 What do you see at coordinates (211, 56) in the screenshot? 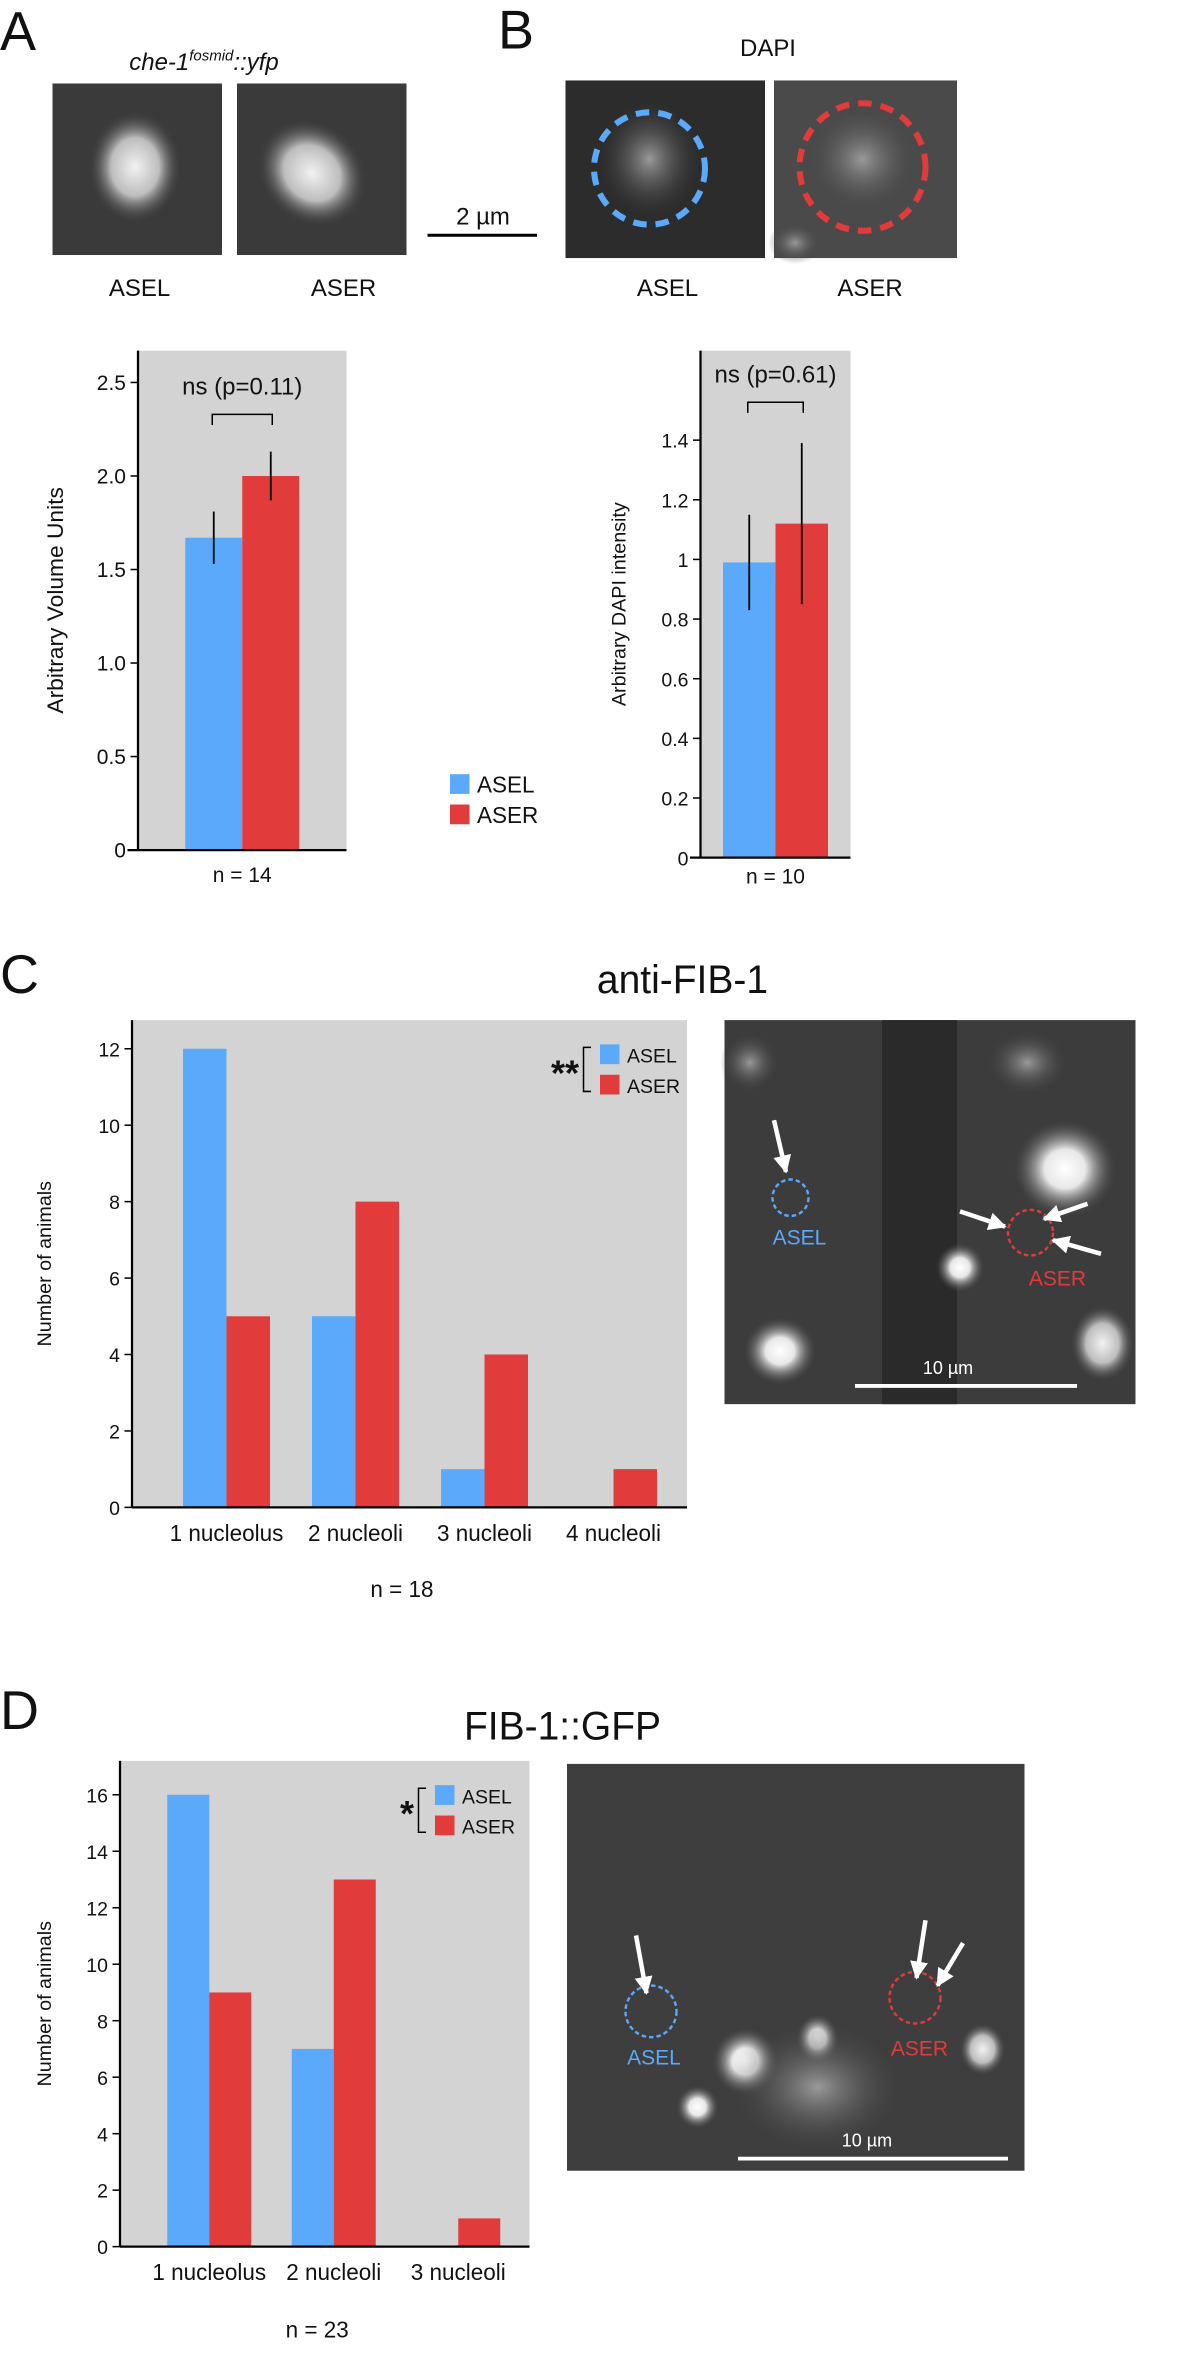
I see `superscript: fosmid` at bounding box center [211, 56].